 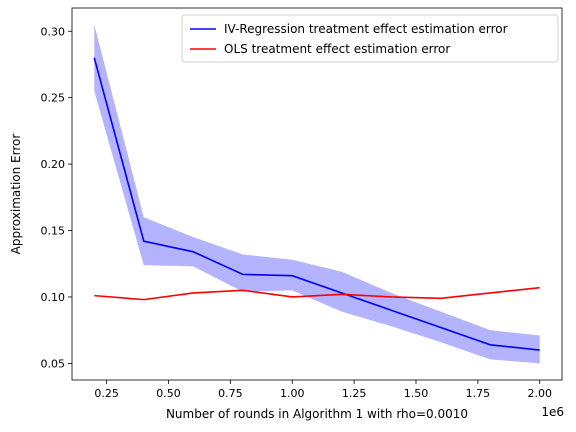 I want to click on x-tick-label: 0.50, so click(x=168, y=393).